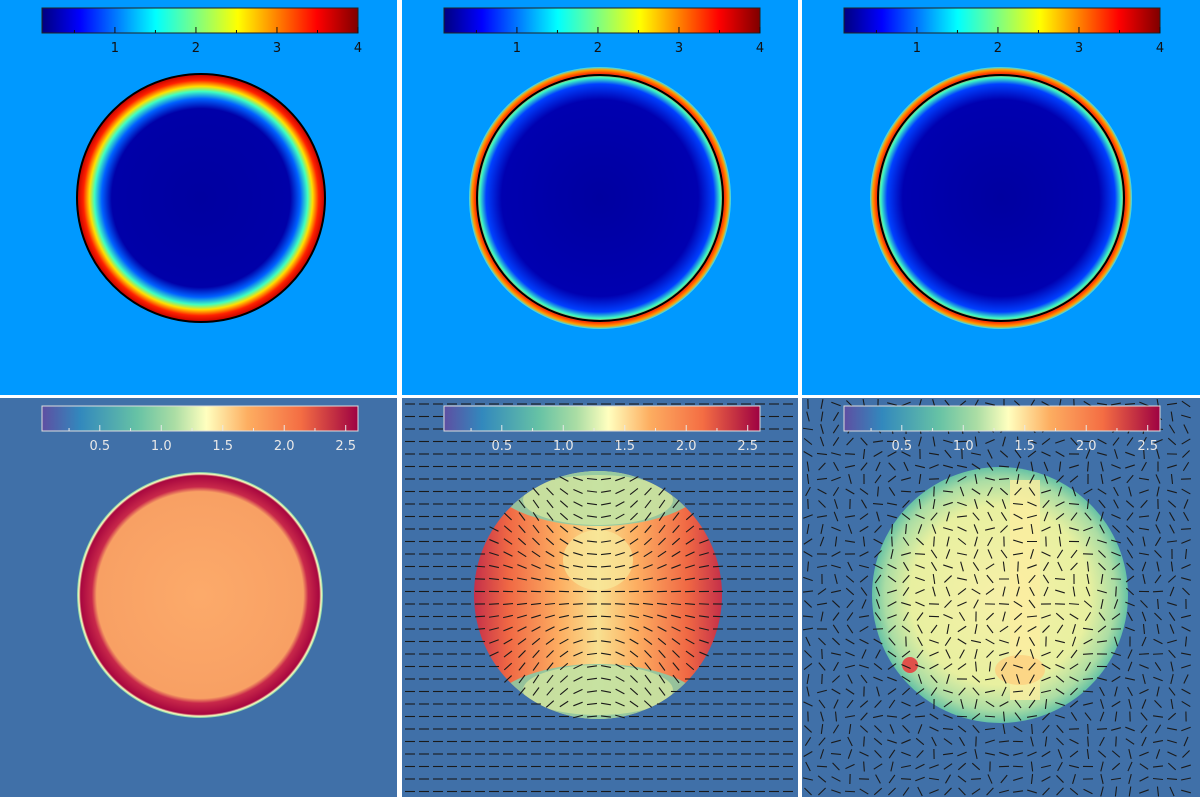 The image size is (1200, 797). I want to click on colorbar-tick-label: 0.5, so click(901, 446).